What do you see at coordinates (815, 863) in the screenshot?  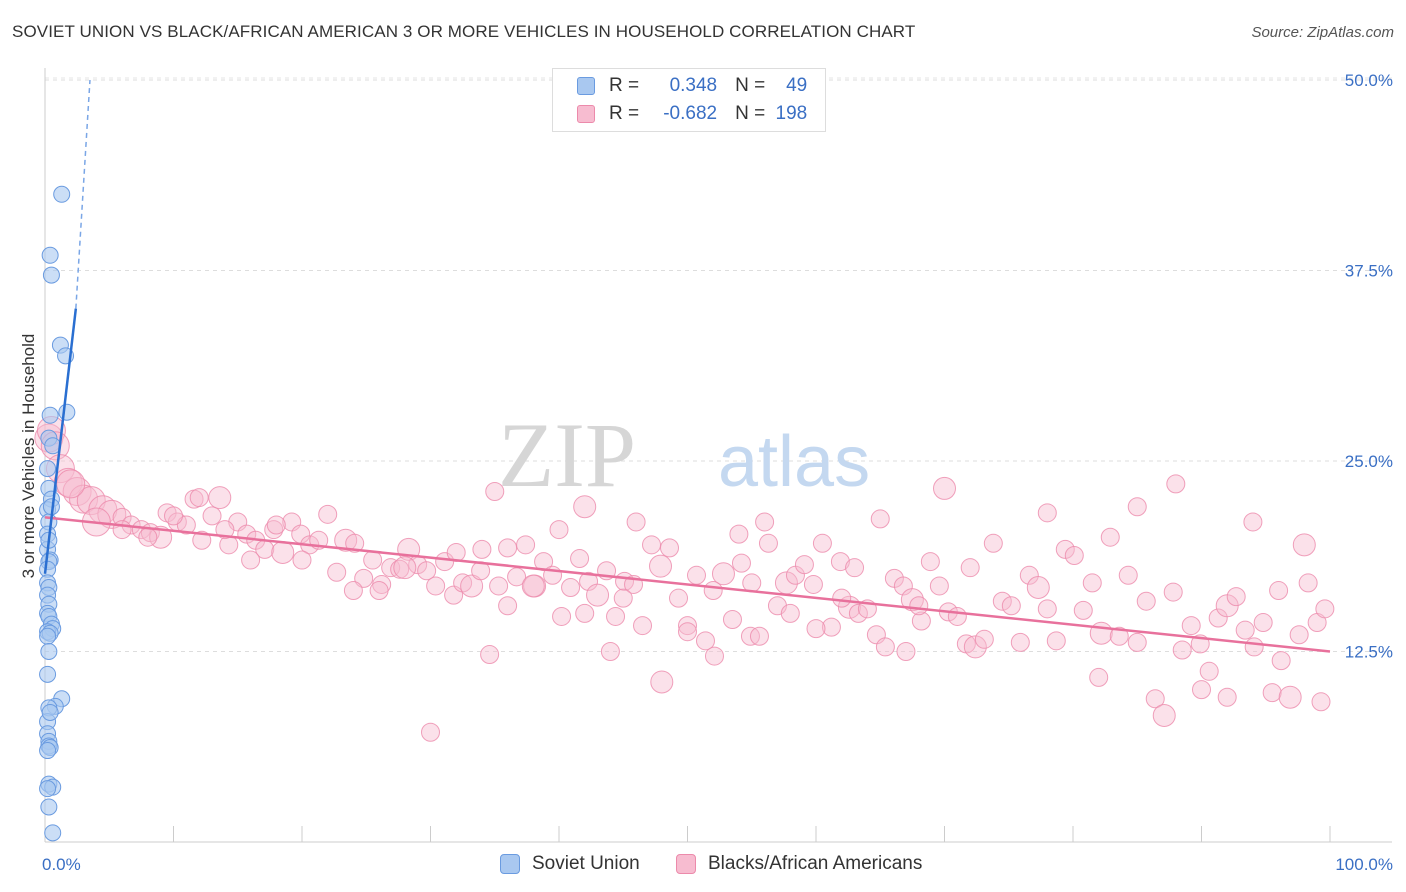 I see `legend-label-blacks: Blacks/African Americans` at bounding box center [815, 863].